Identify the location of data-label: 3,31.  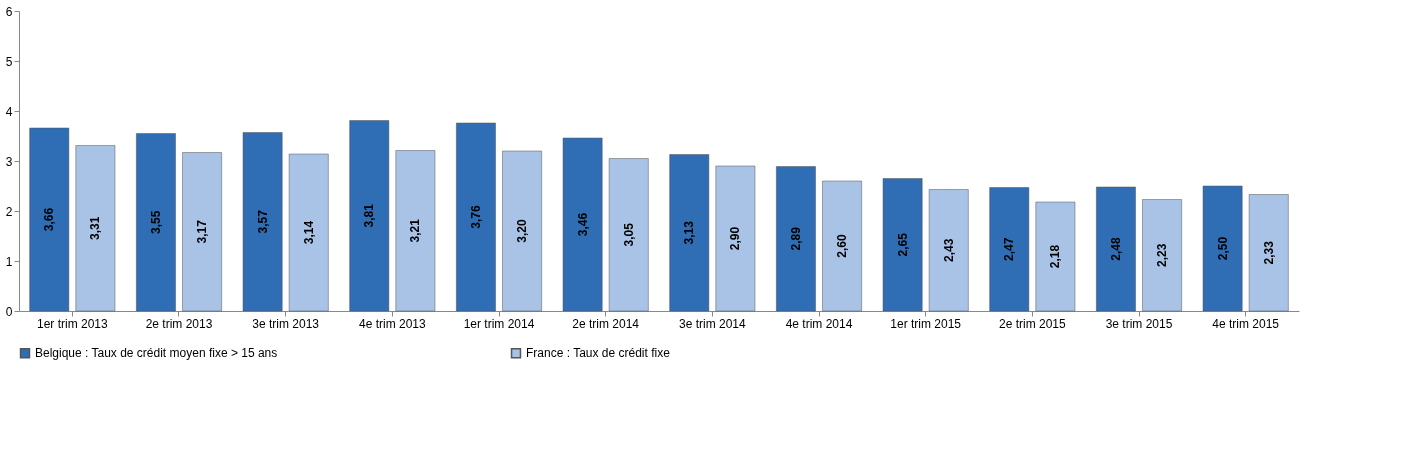
(95, 228).